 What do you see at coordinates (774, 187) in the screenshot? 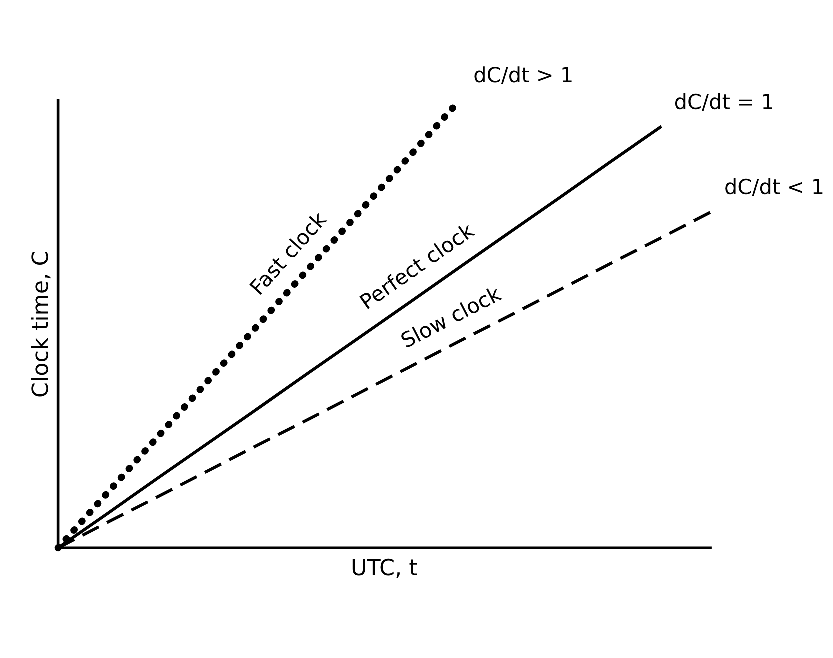
I see `text: dC/dt < 1` at bounding box center [774, 187].